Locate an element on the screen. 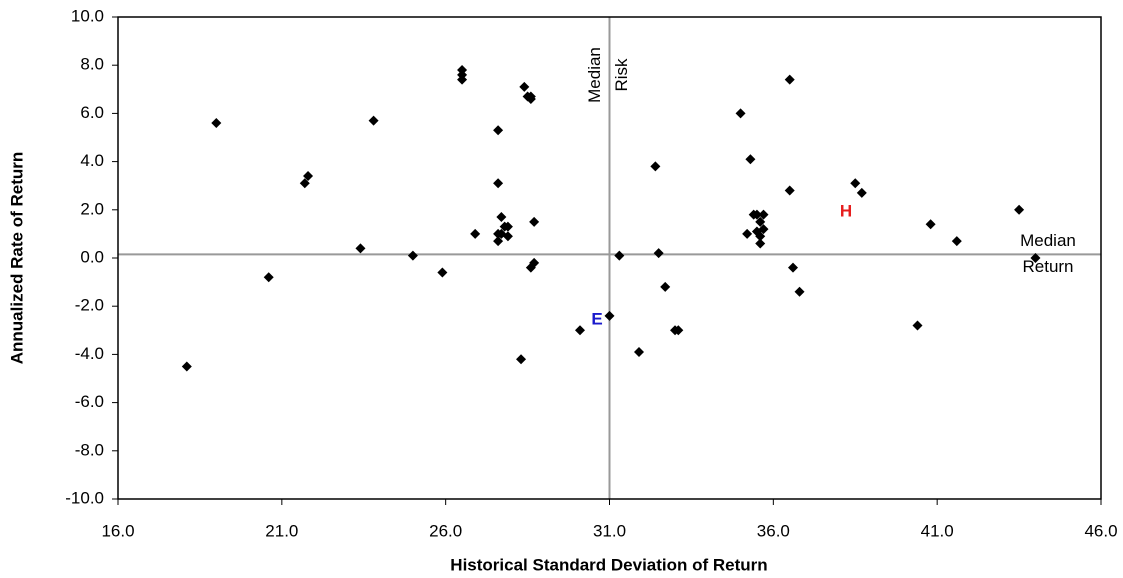 This screenshot has width=1123, height=578. median-label: Risk is located at coordinates (621, 75).